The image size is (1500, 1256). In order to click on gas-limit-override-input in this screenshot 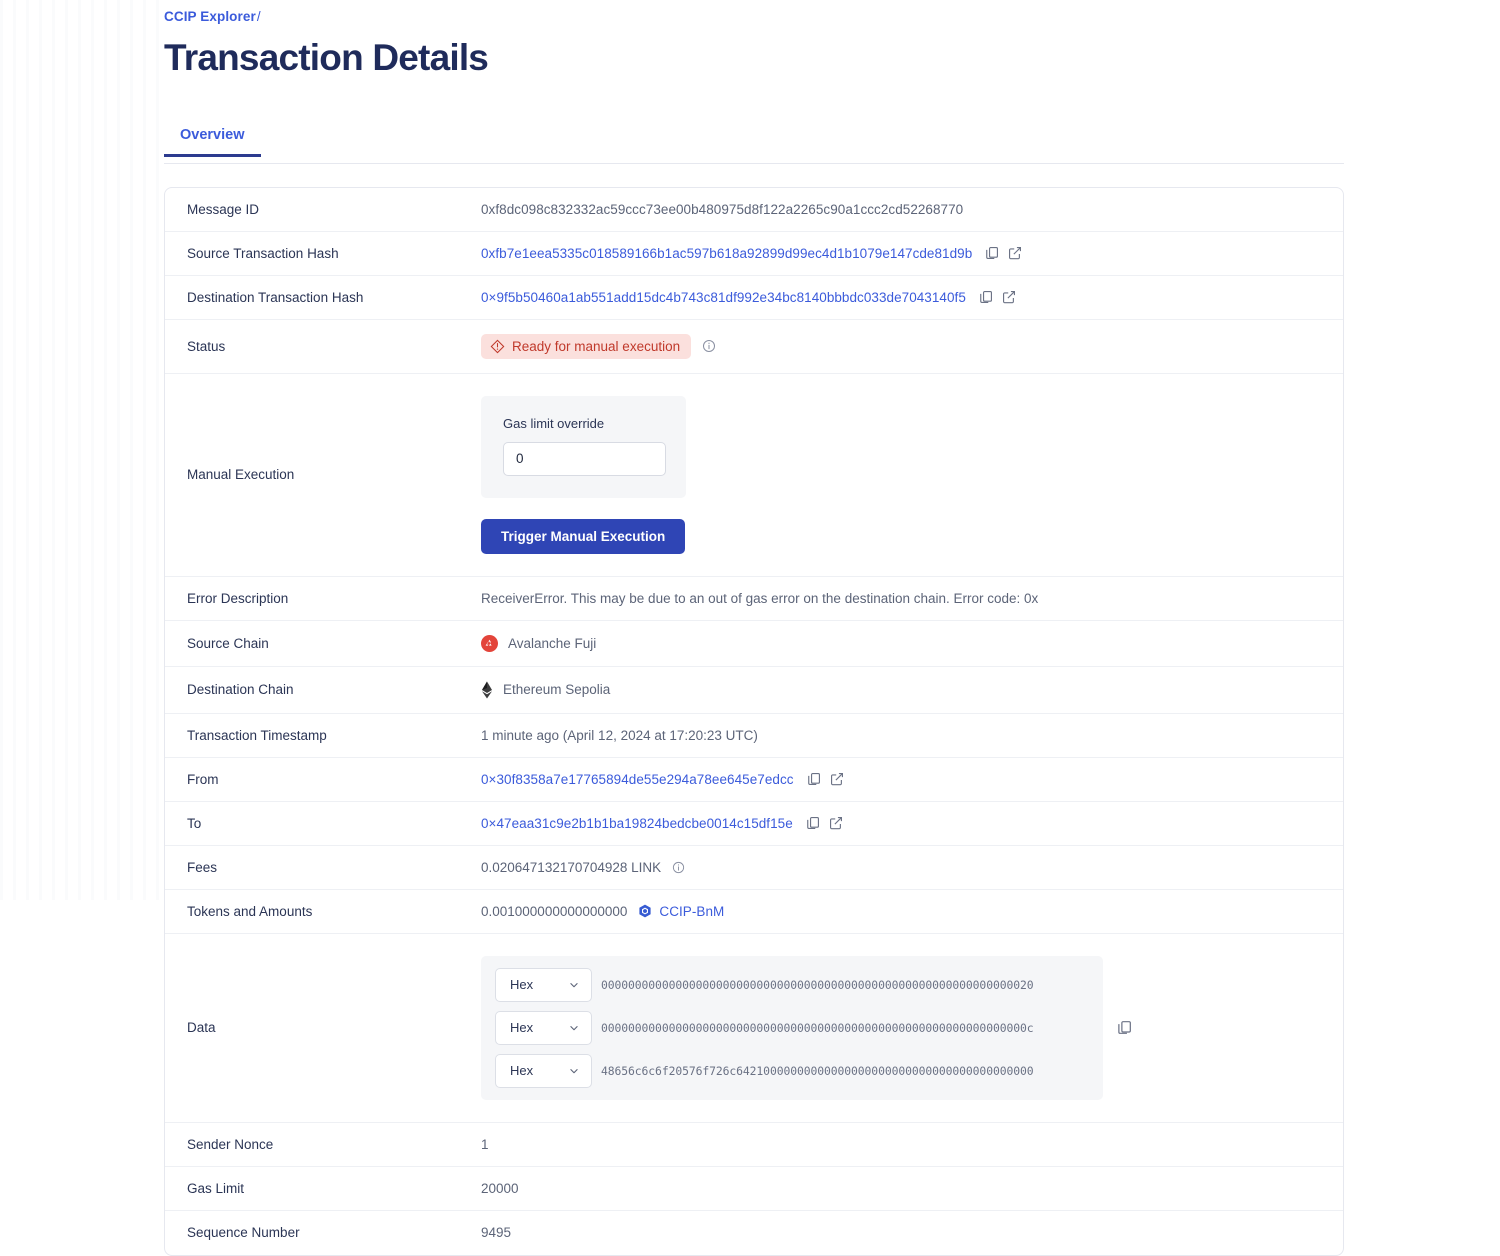, I will do `click(584, 458)`.